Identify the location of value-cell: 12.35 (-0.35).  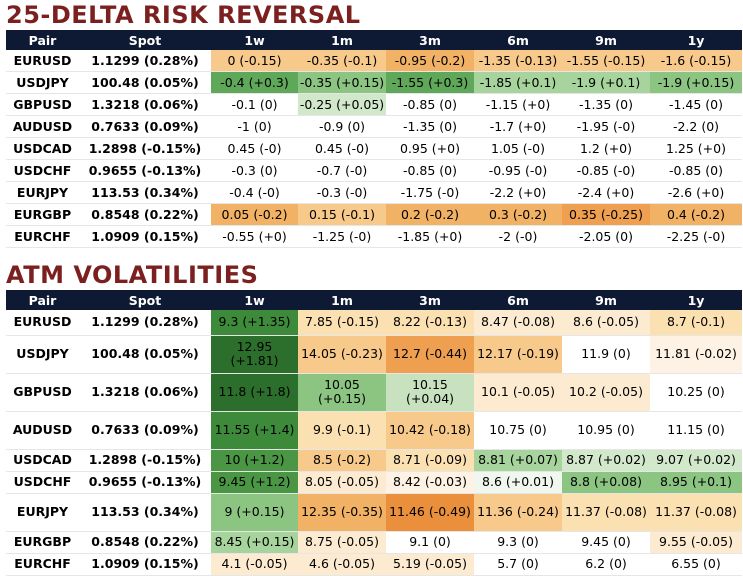
(342, 512).